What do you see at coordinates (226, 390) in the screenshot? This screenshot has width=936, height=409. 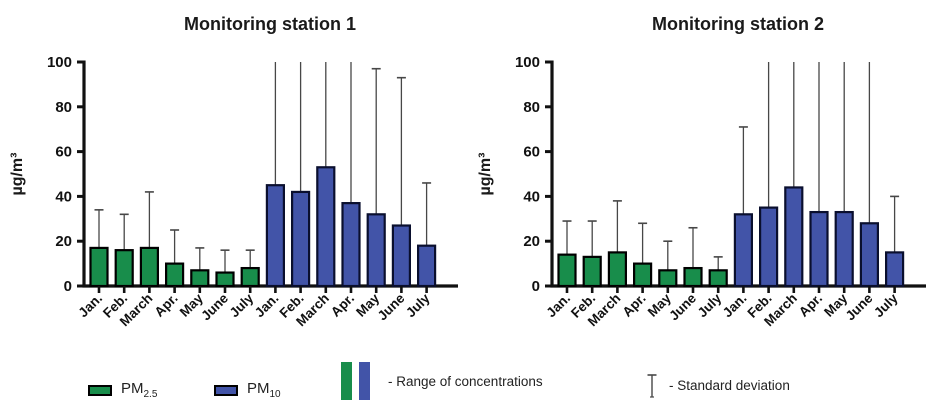 I see `pm10-swatch-icon` at bounding box center [226, 390].